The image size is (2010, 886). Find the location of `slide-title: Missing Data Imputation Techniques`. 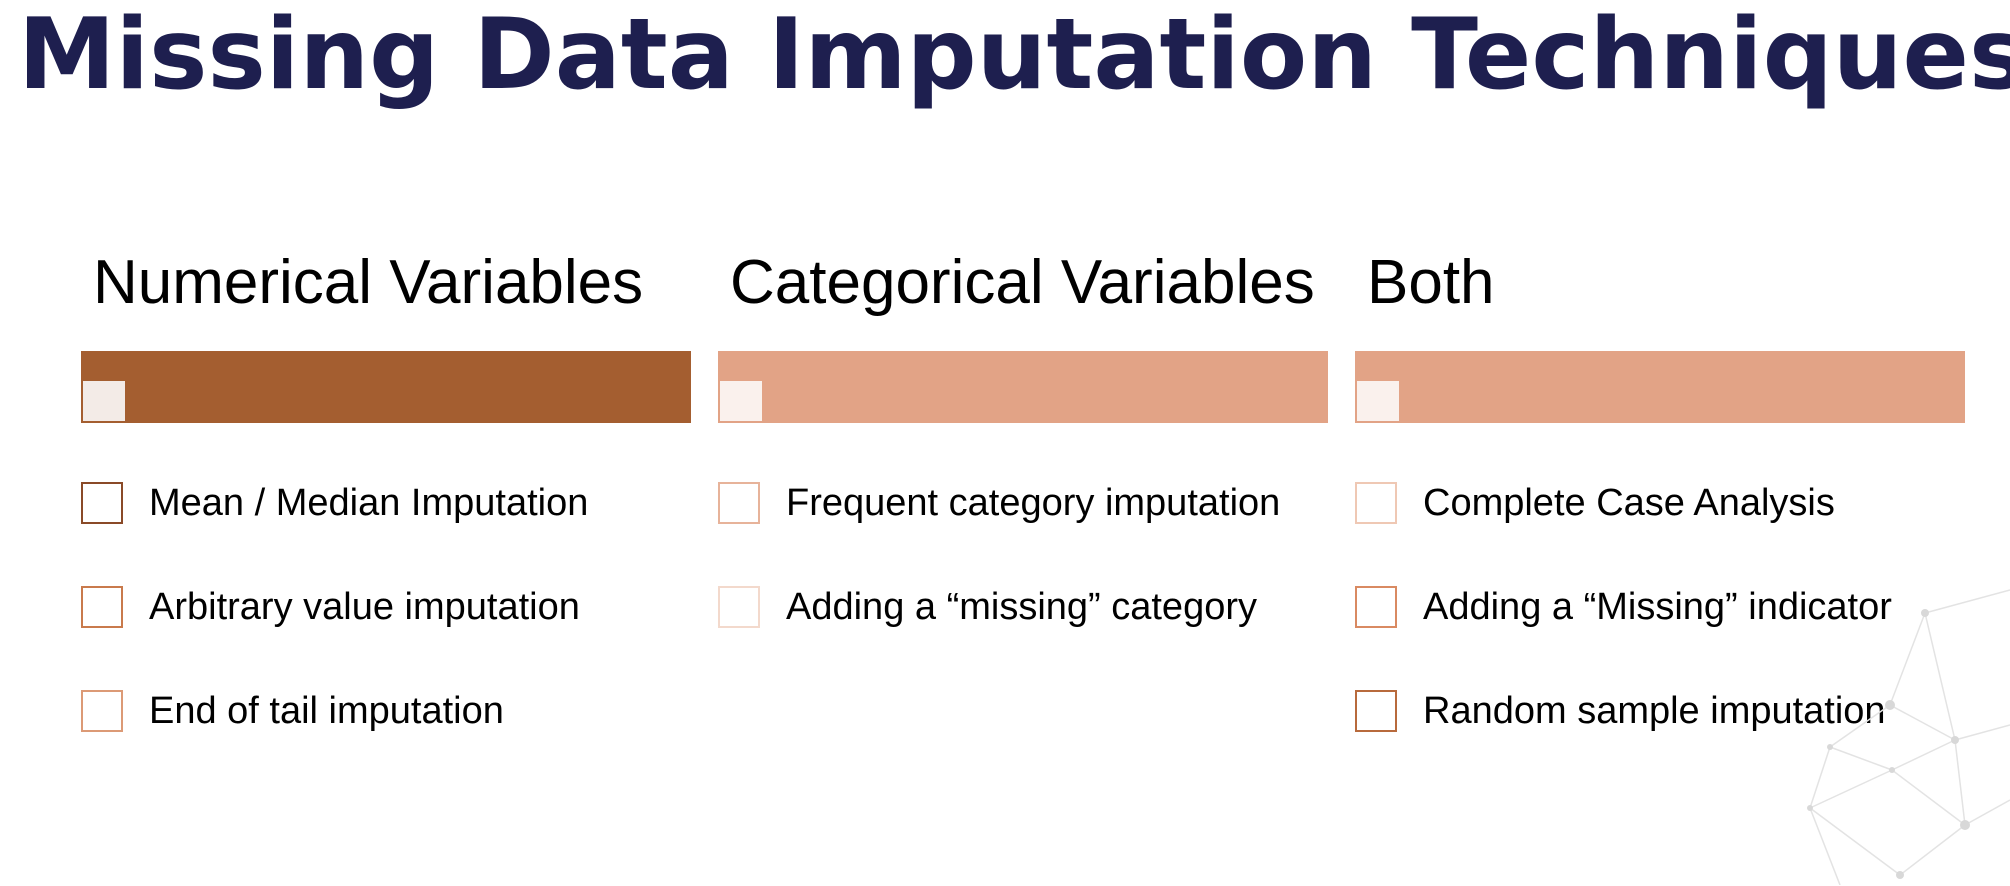

slide-title: Missing Data Imputation Techniques is located at coordinates (1014, 56).